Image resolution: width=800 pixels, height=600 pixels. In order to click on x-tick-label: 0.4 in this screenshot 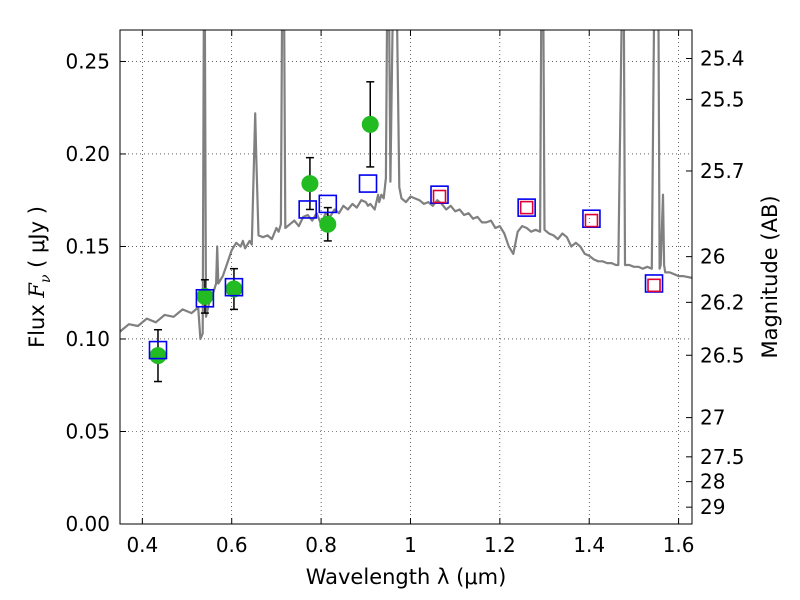, I will do `click(142, 545)`.